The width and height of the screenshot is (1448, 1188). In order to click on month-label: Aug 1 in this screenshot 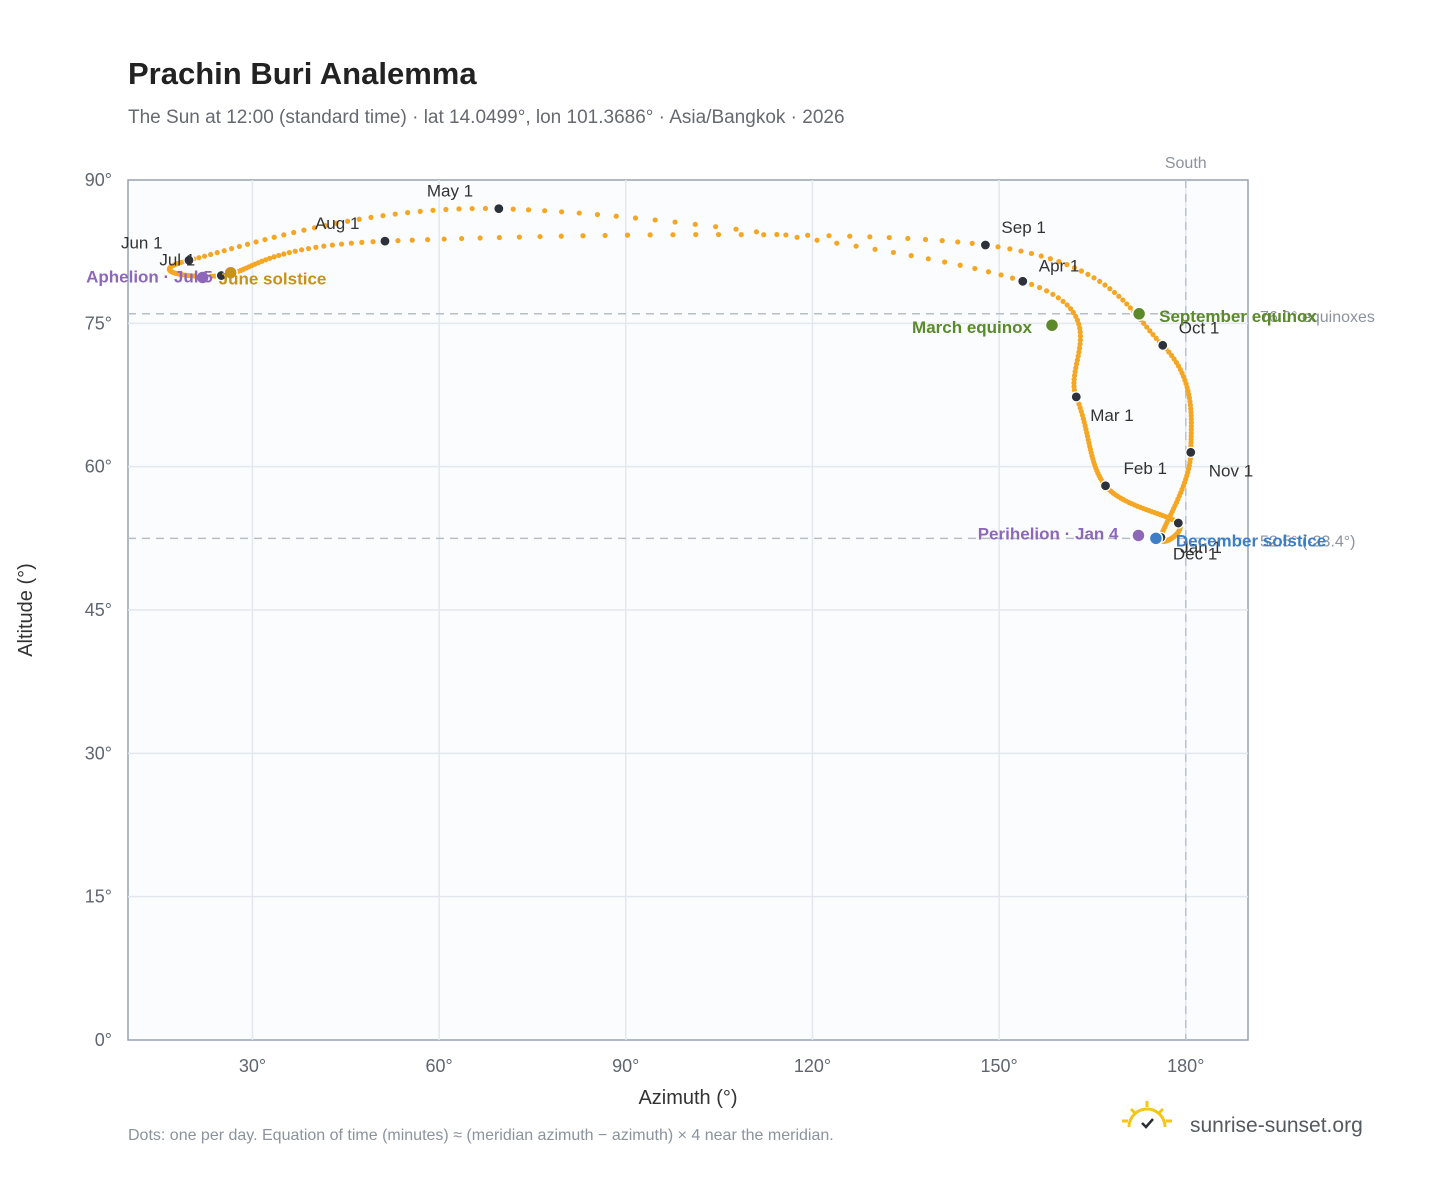, I will do `click(337, 223)`.